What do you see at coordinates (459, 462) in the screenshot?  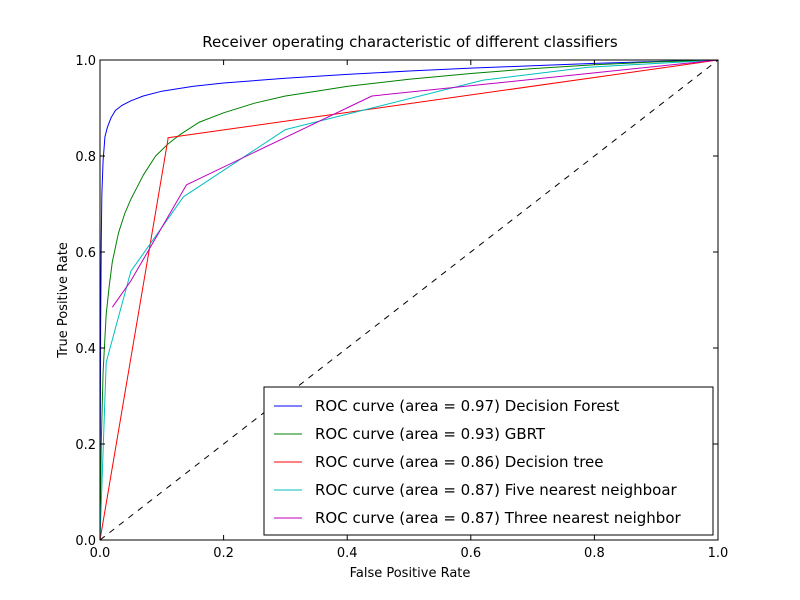 I see `legend-entry-label: ROC curve (area = 0.86) Decision tree` at bounding box center [459, 462].